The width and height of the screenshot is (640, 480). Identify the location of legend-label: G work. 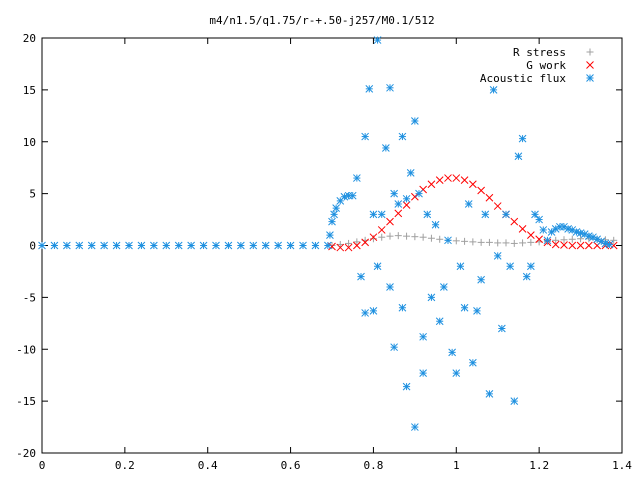
(546, 65).